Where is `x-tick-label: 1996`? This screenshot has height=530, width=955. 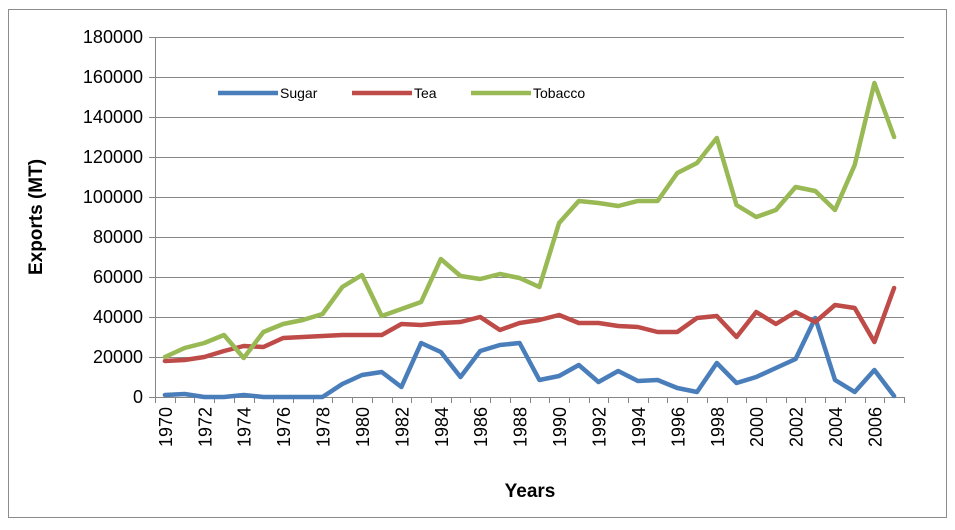 x-tick-label: 1996 is located at coordinates (678, 427).